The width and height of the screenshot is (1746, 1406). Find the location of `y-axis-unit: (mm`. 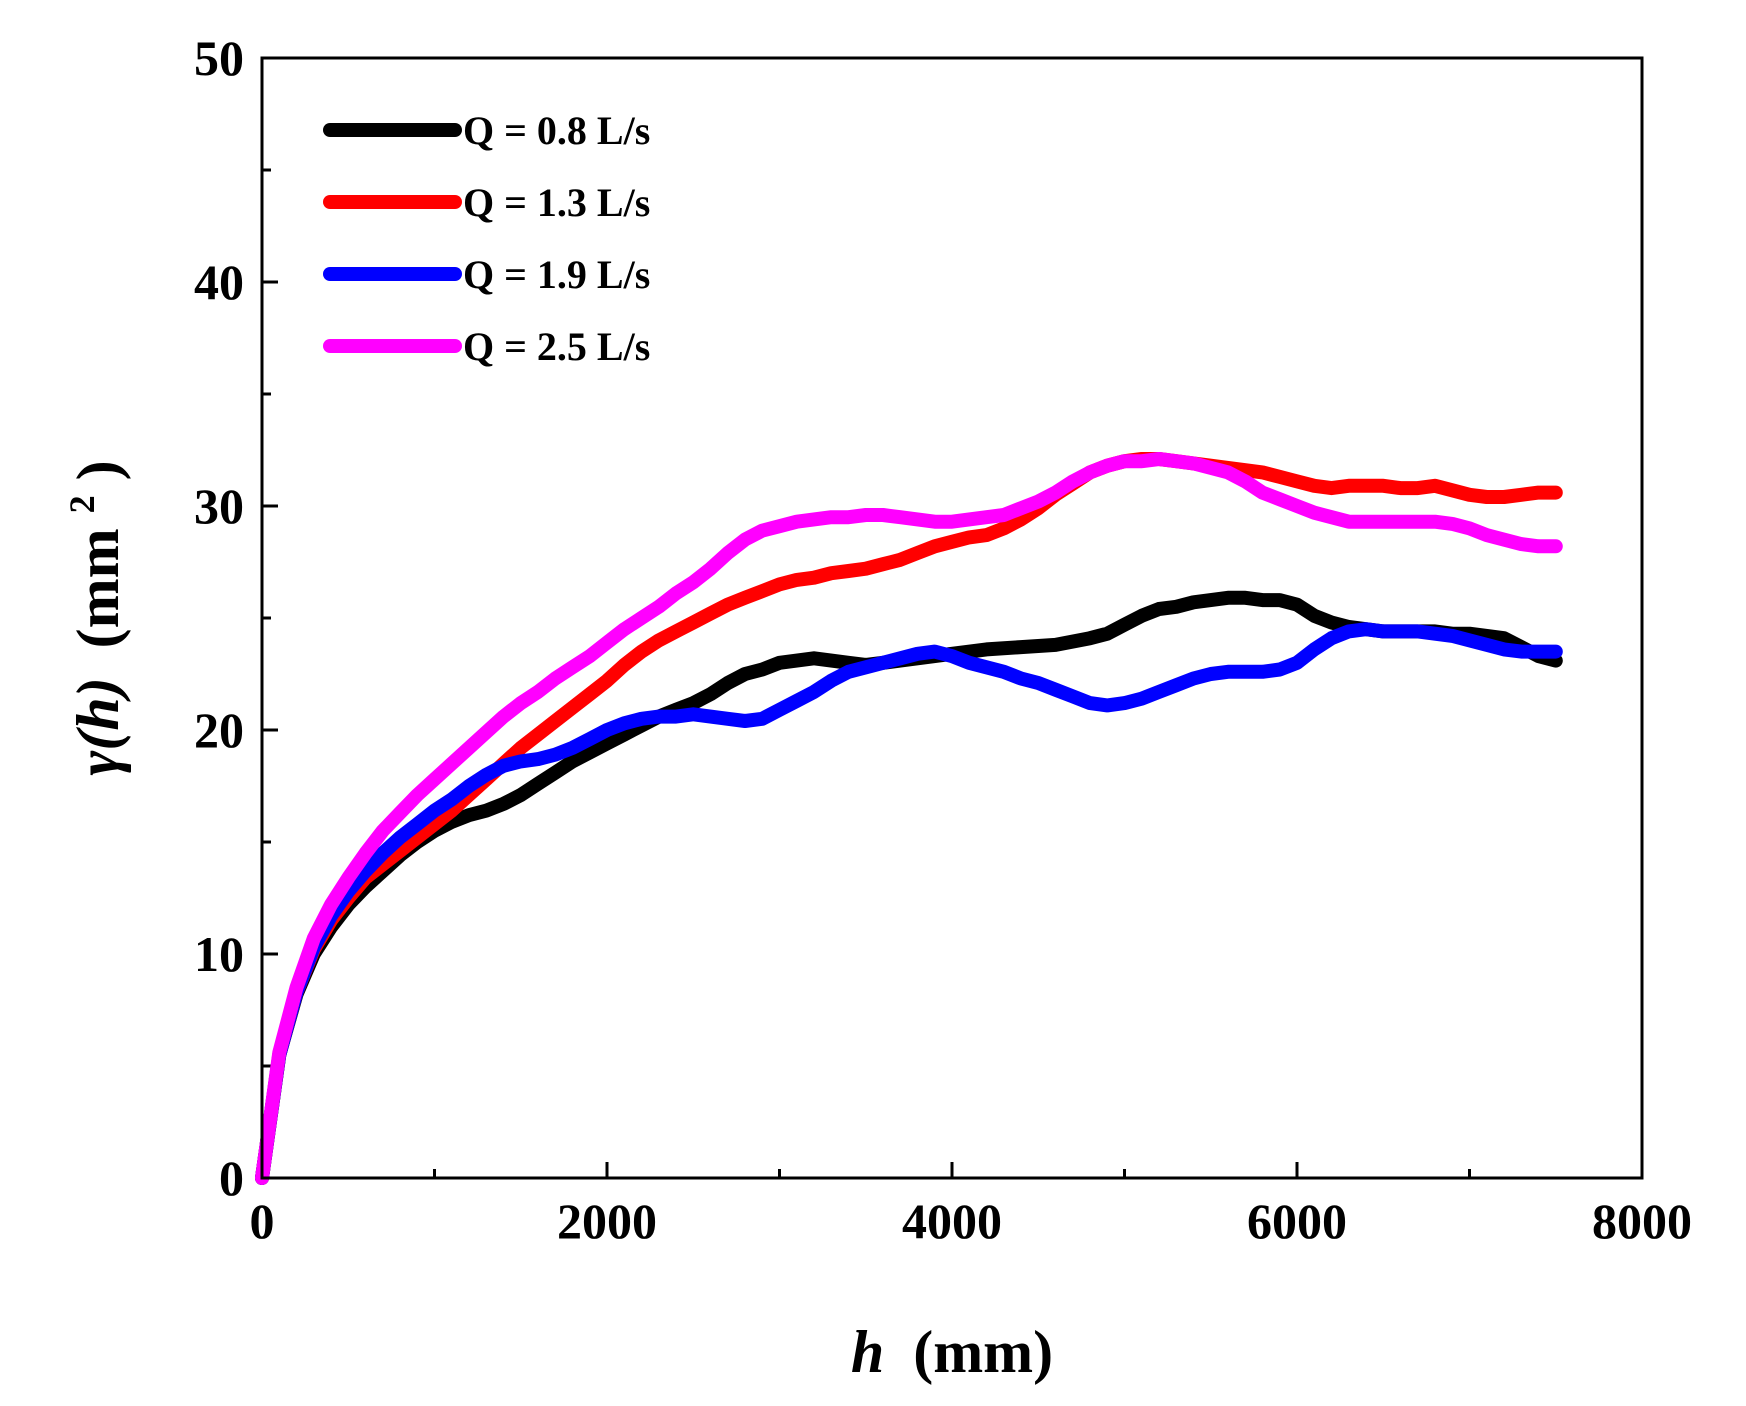

y-axis-unit: (mm is located at coordinates (98, 588).